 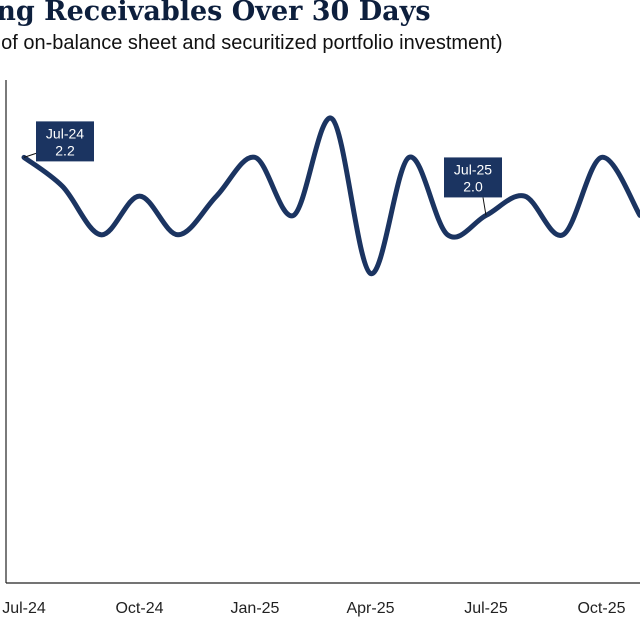 What do you see at coordinates (255, 608) in the screenshot?
I see `x-tick-label: Jan-25` at bounding box center [255, 608].